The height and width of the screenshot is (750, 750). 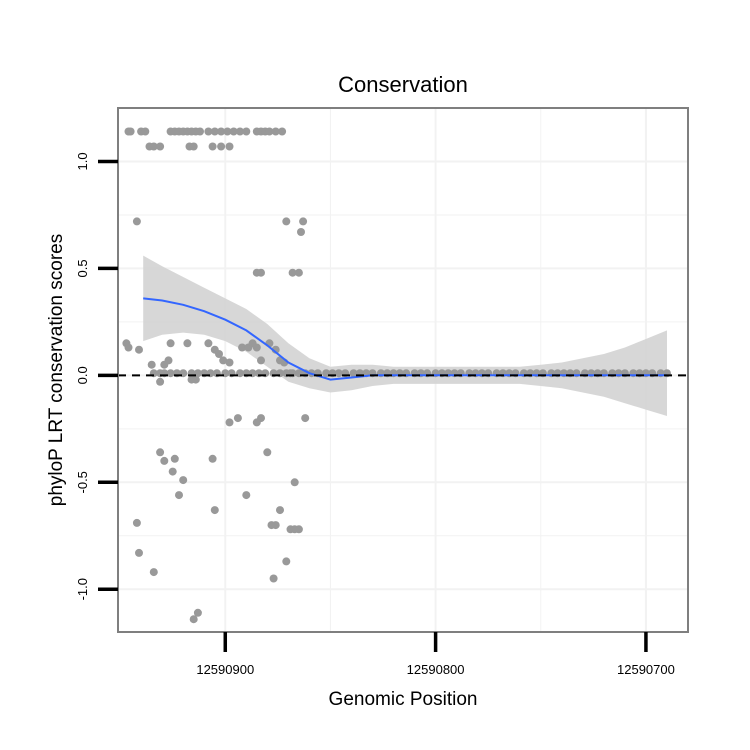 What do you see at coordinates (56, 370) in the screenshot?
I see `y-axis-label: phyloP LRT conservation scores` at bounding box center [56, 370].